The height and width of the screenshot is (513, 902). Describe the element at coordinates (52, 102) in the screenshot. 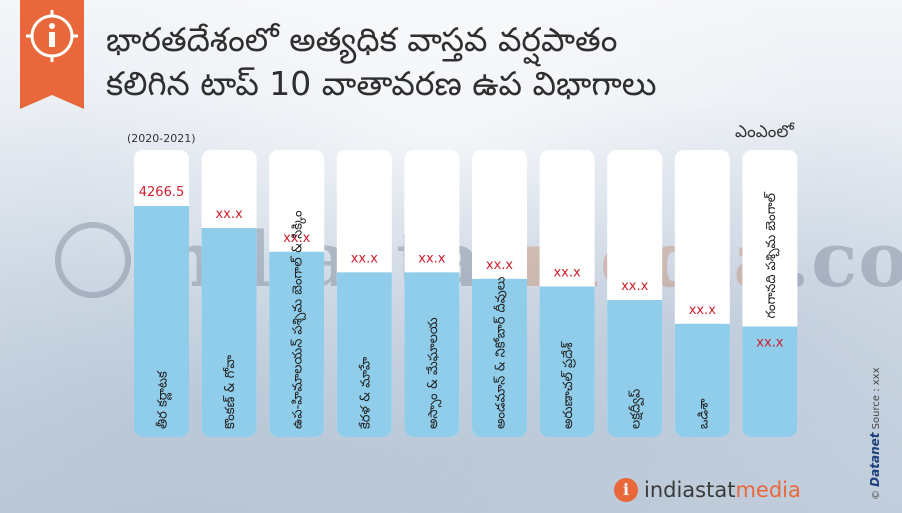

I see `badge-notch` at that location.